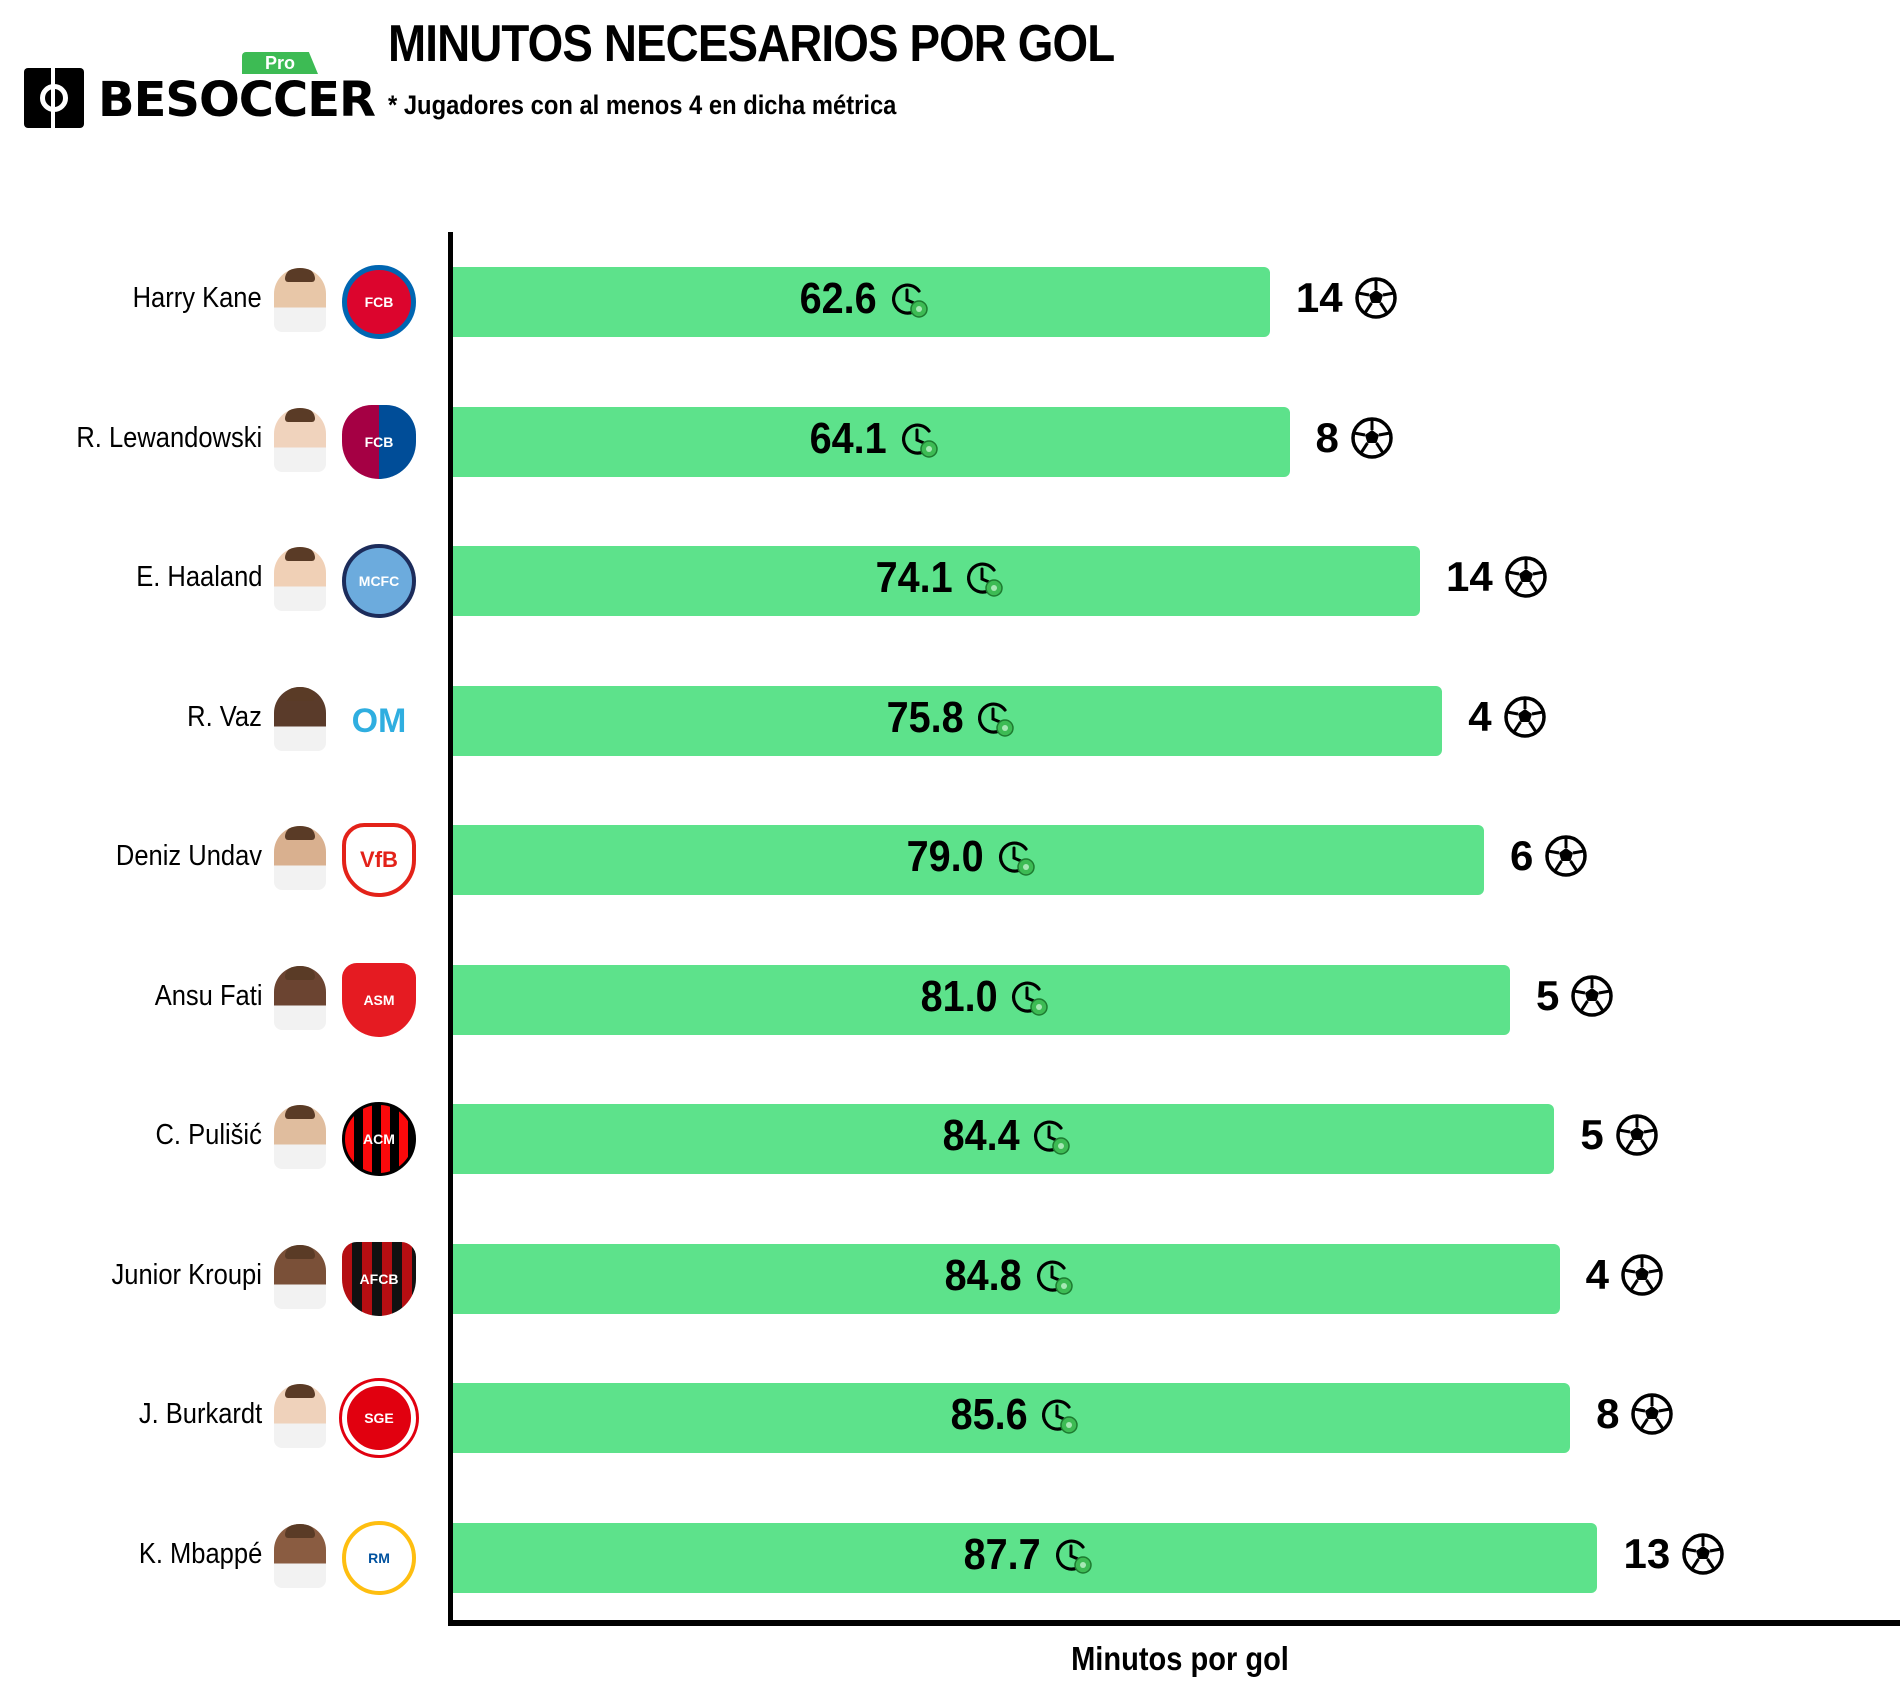 The image size is (1900, 1700). I want to click on player-name: R. Vaz, so click(224, 716).